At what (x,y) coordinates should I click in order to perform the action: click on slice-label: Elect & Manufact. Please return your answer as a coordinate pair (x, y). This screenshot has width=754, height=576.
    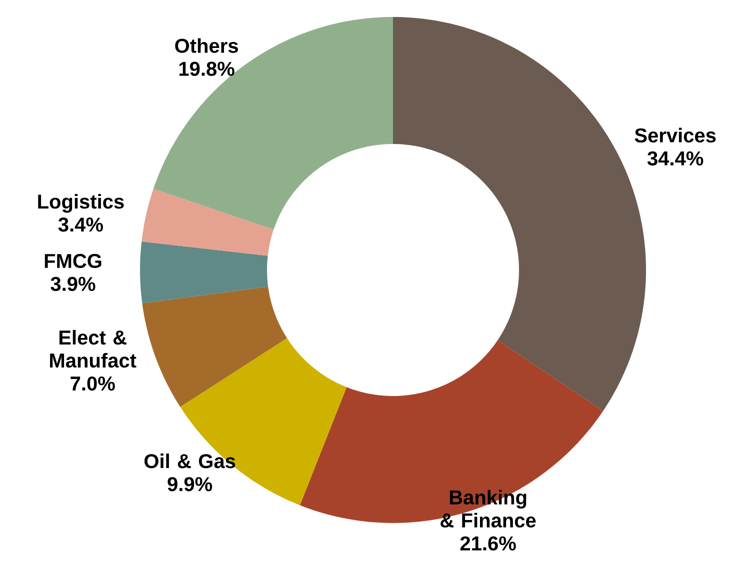
    Looking at the image, I should click on (93, 349).